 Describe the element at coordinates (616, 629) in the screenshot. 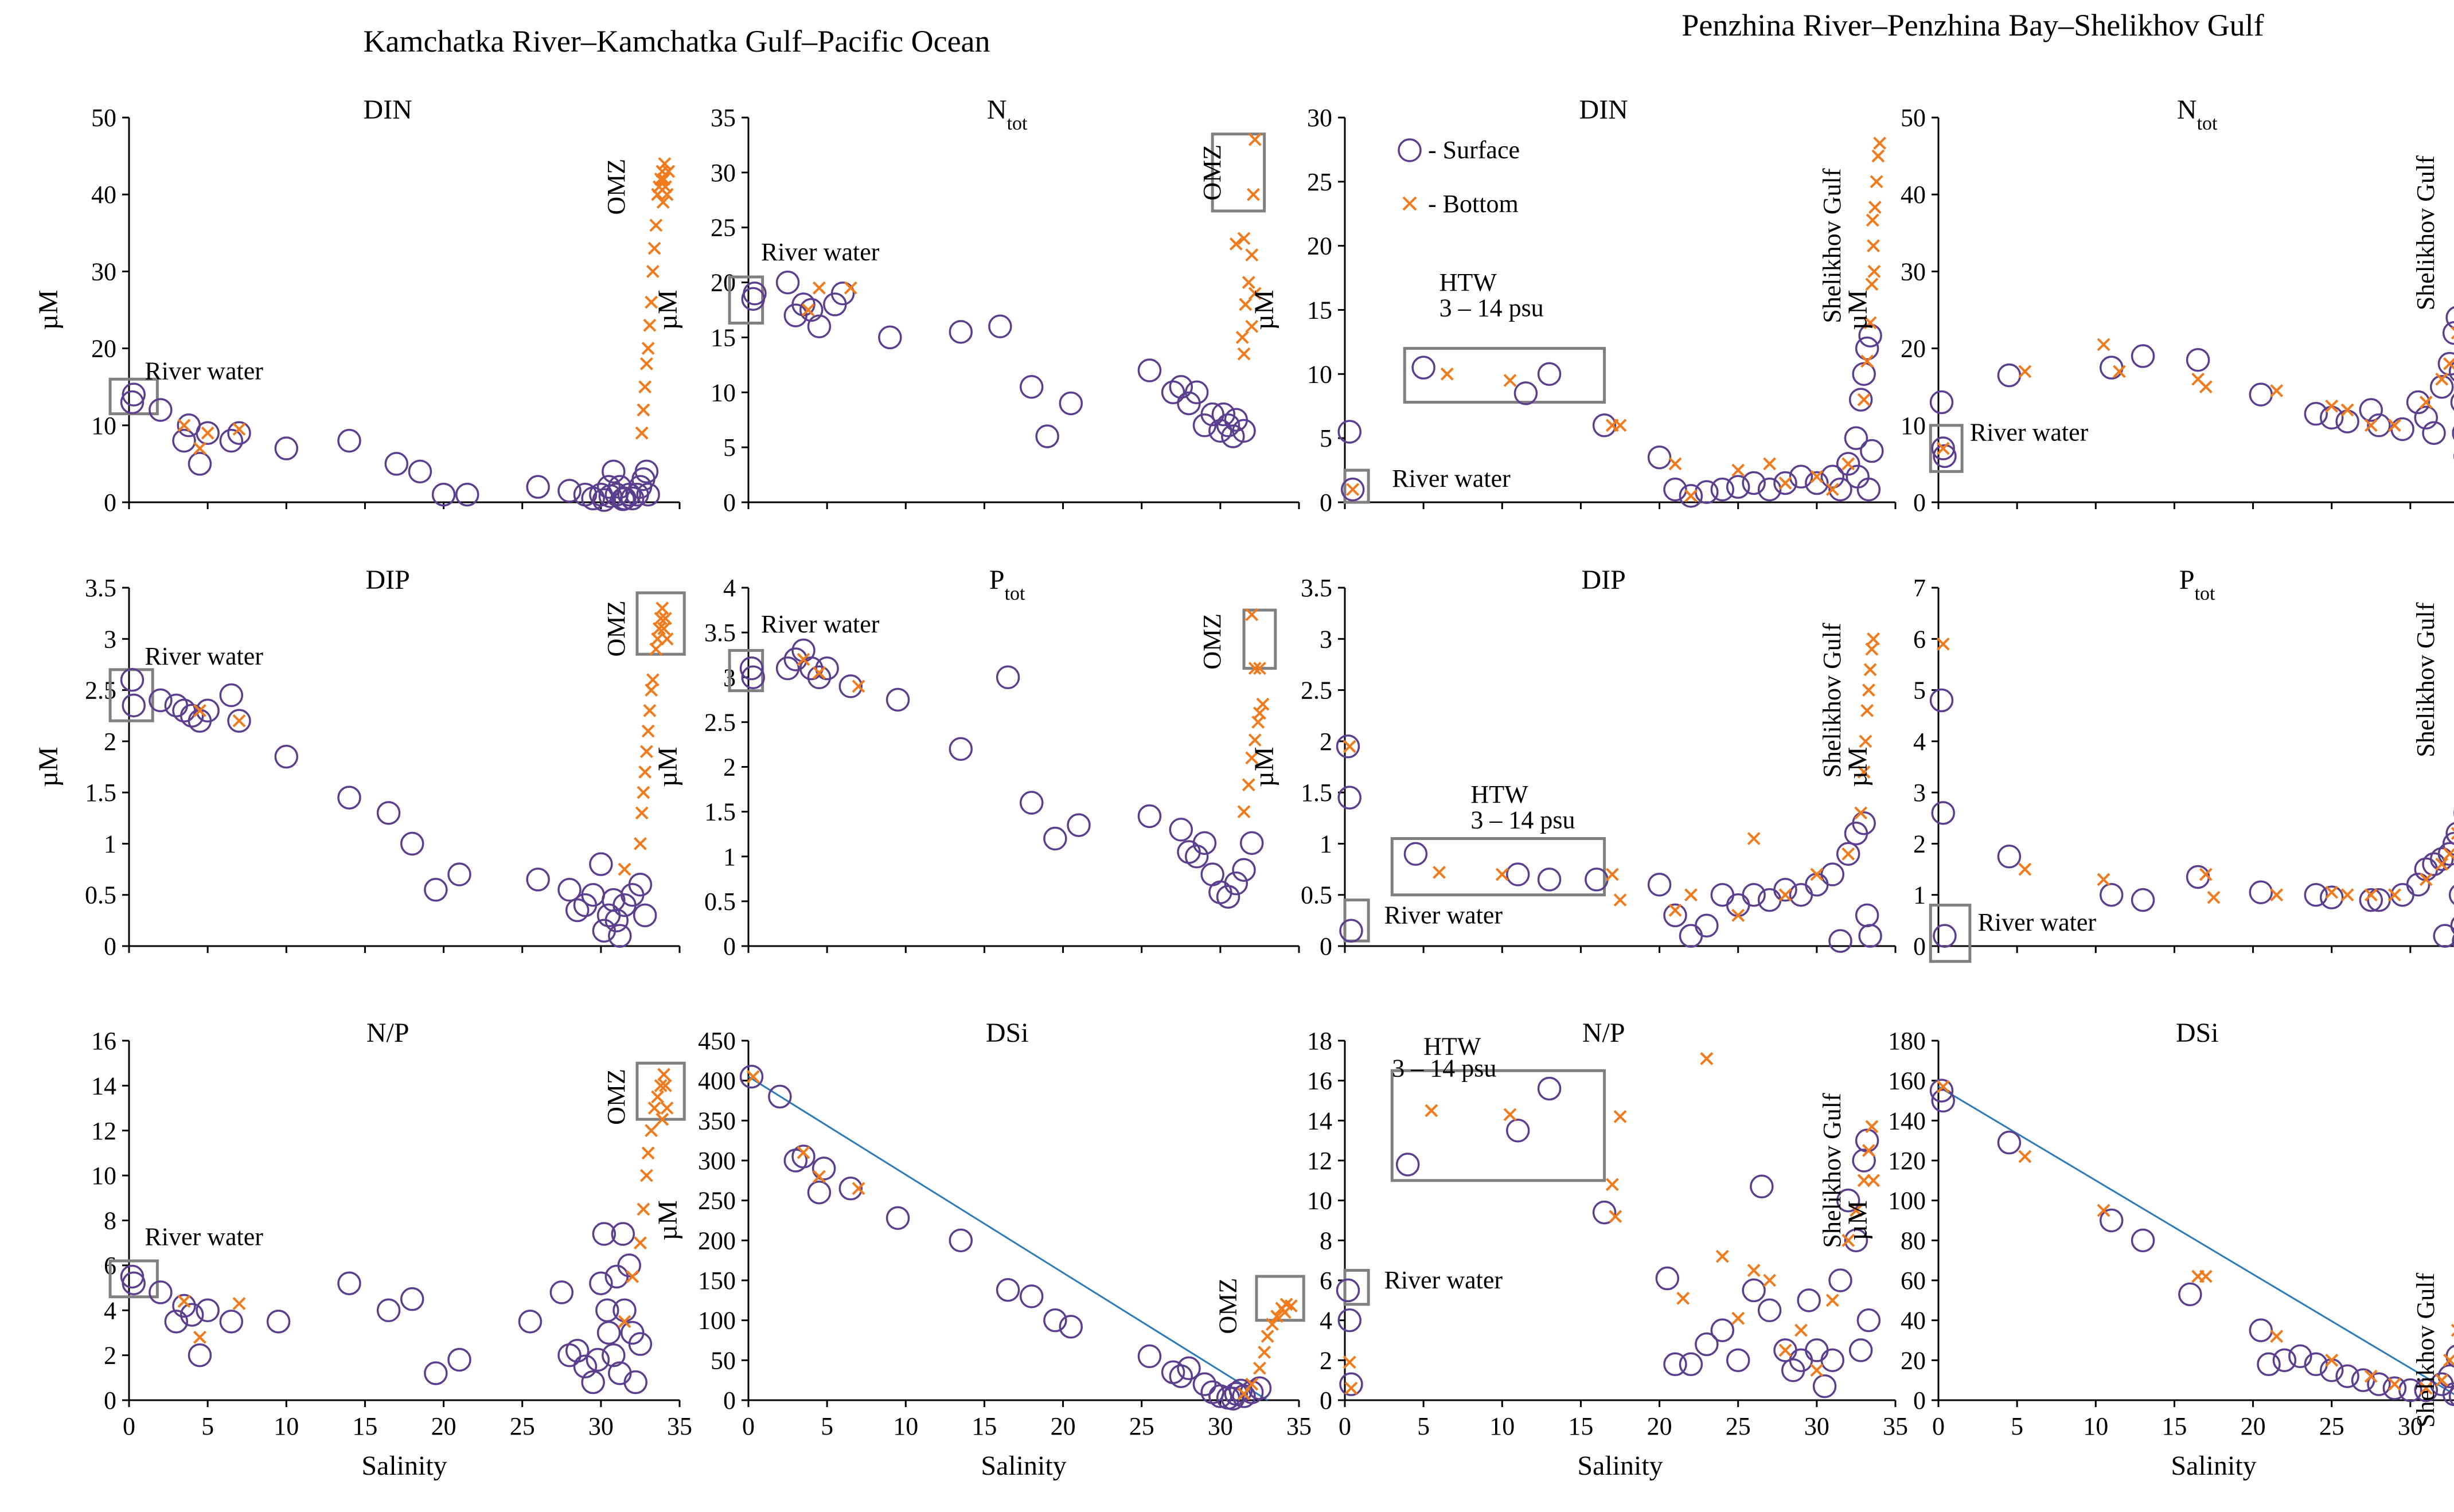

I see `annotation-label: OMZ` at that location.